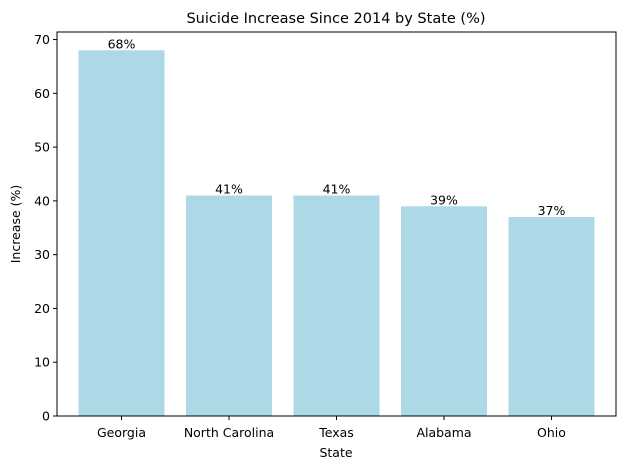 Image resolution: width=630 pixels, height=474 pixels. I want to click on x-tick-label: Ohio, so click(551, 432).